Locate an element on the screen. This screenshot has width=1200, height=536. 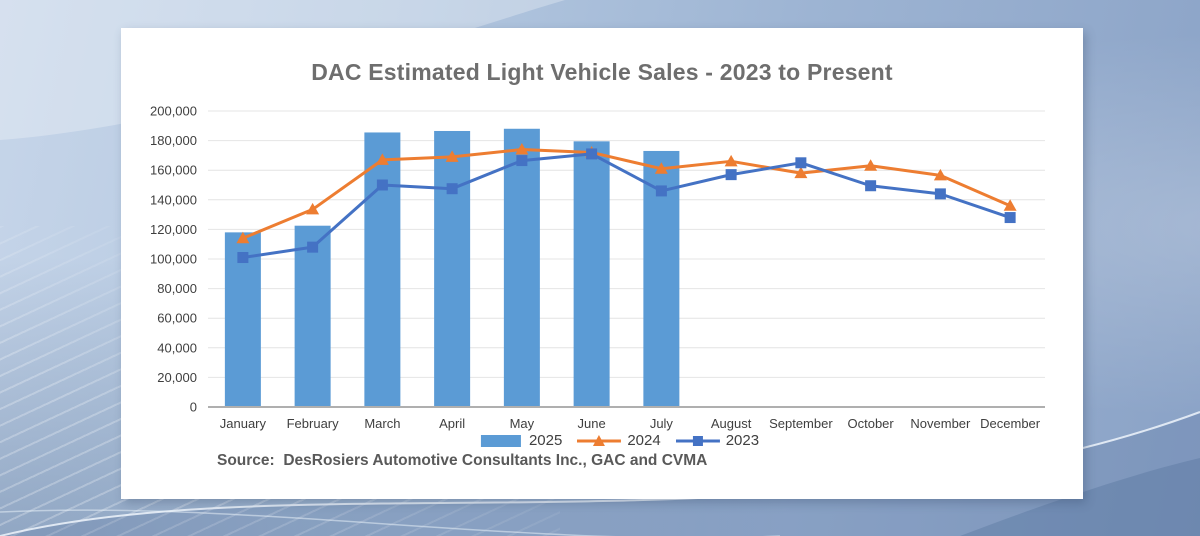
x-tick-label-august: August is located at coordinates (731, 423).